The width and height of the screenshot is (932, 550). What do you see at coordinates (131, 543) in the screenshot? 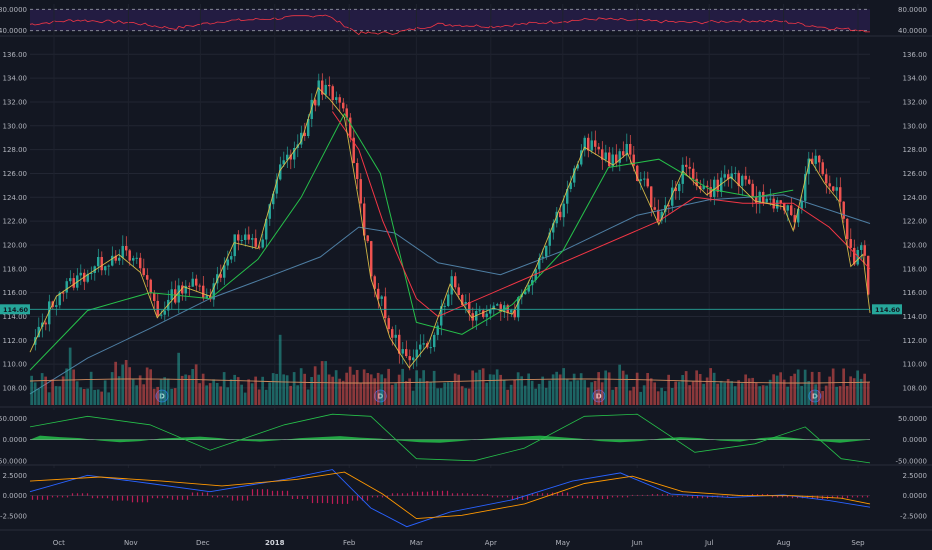
I see `time-axis-tick-1: Nov` at bounding box center [131, 543].